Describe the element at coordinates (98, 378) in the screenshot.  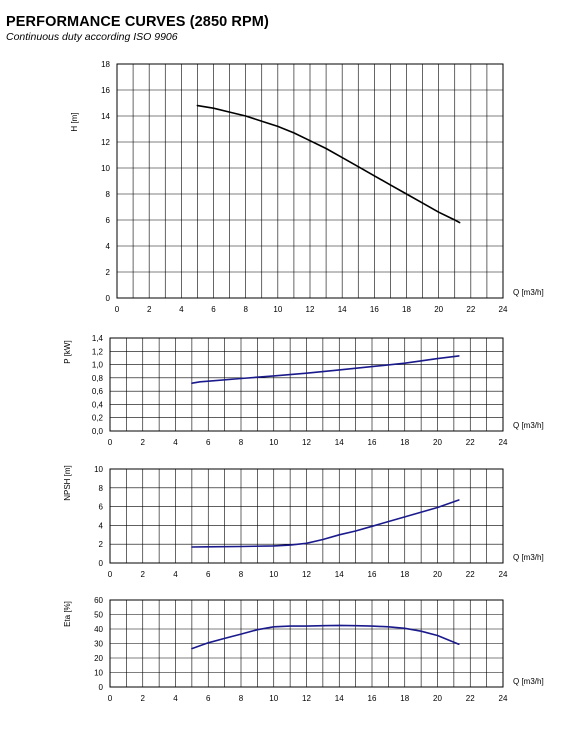
I see `y-tick-label: 0,8` at that location.